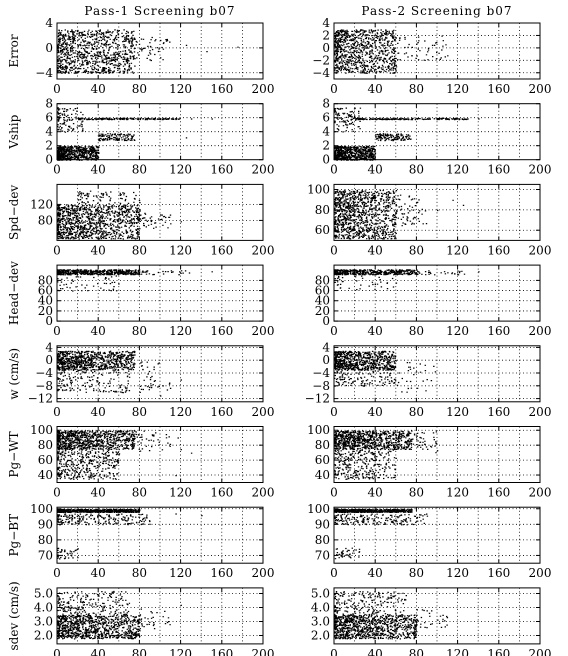 The width and height of the screenshot is (568, 656). What do you see at coordinates (428, 379) in the screenshot?
I see `panel-w-col2: 0 40 80 120 160 200−12−8−404` at bounding box center [428, 379].